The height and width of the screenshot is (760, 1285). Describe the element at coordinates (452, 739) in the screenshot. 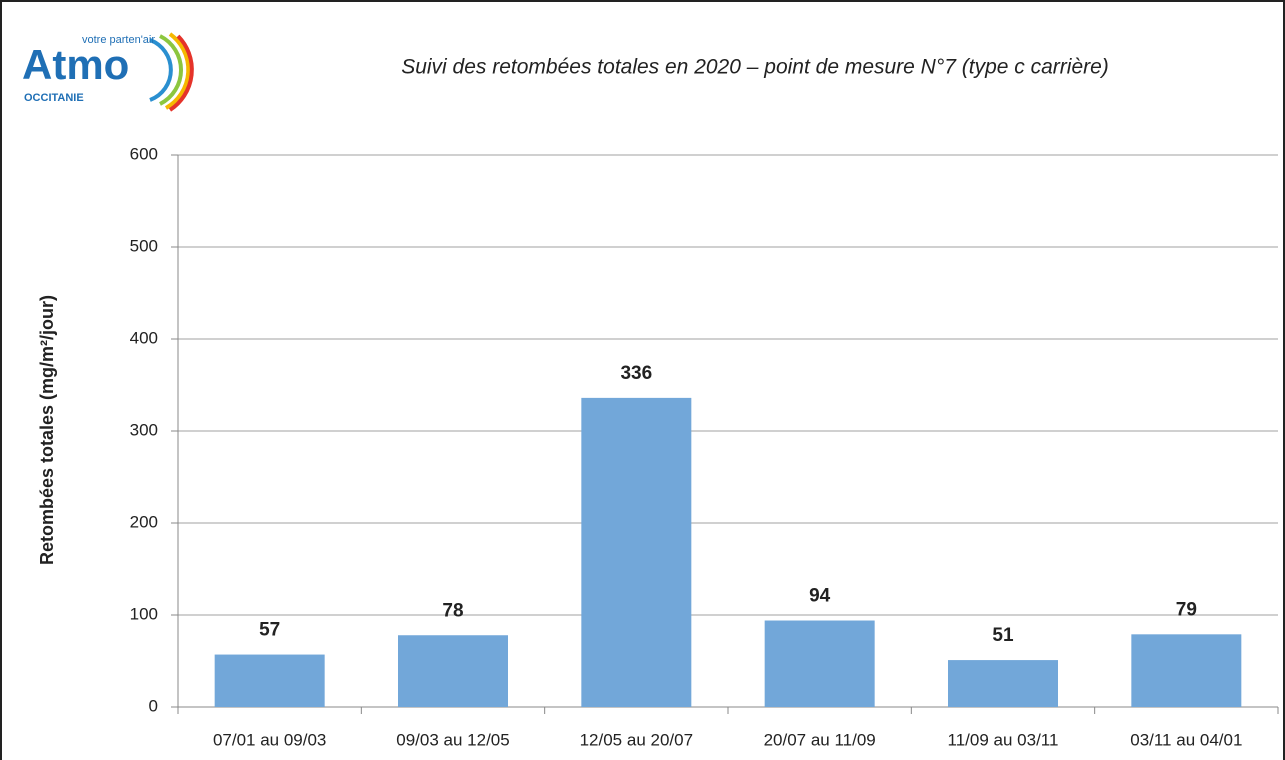

I see `x-tick-label: 09/03 au 12/05` at that location.